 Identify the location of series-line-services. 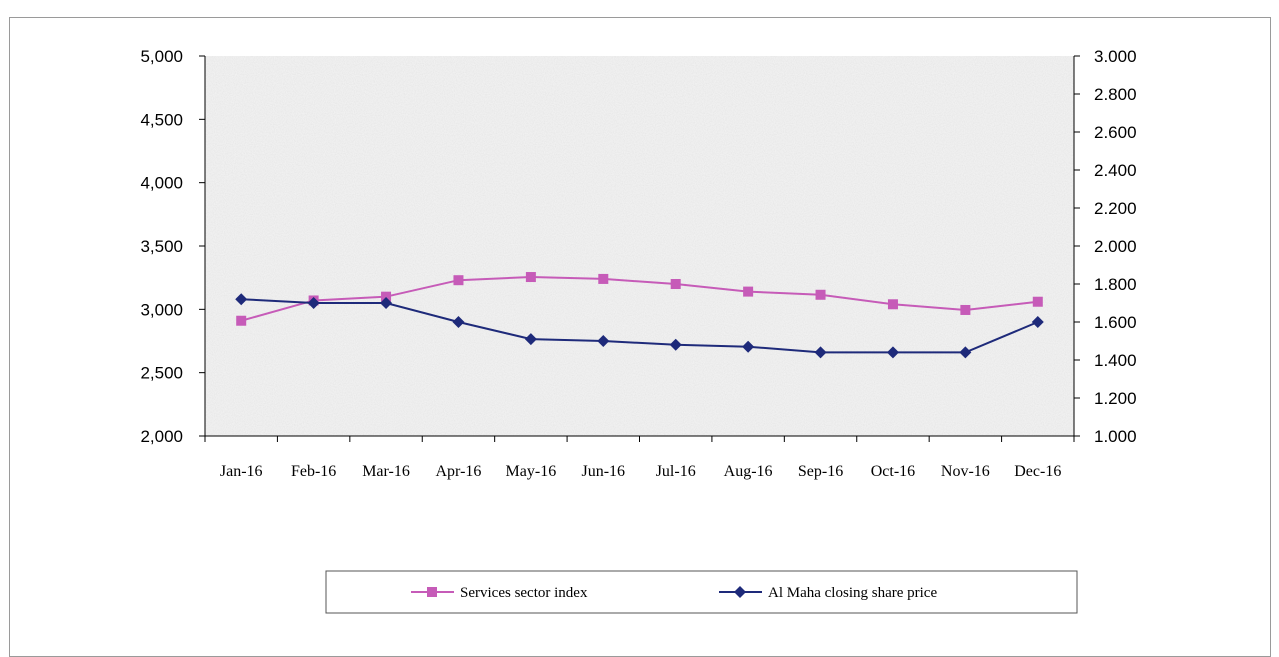
(639, 299).